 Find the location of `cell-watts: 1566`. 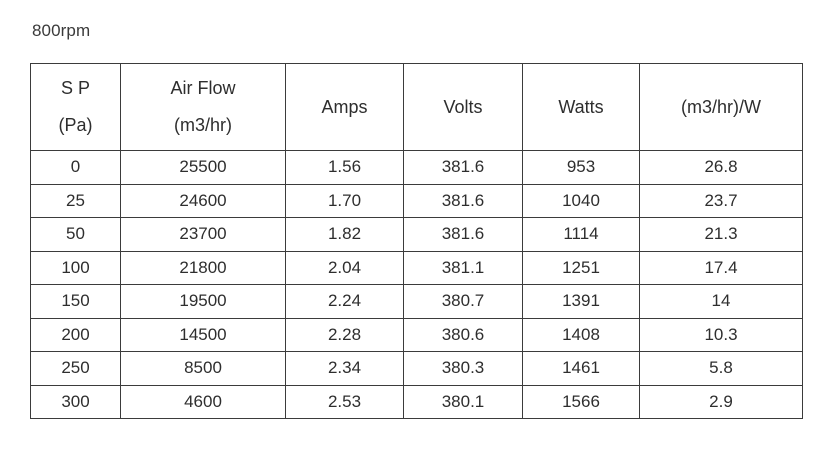

cell-watts: 1566 is located at coordinates (581, 401).